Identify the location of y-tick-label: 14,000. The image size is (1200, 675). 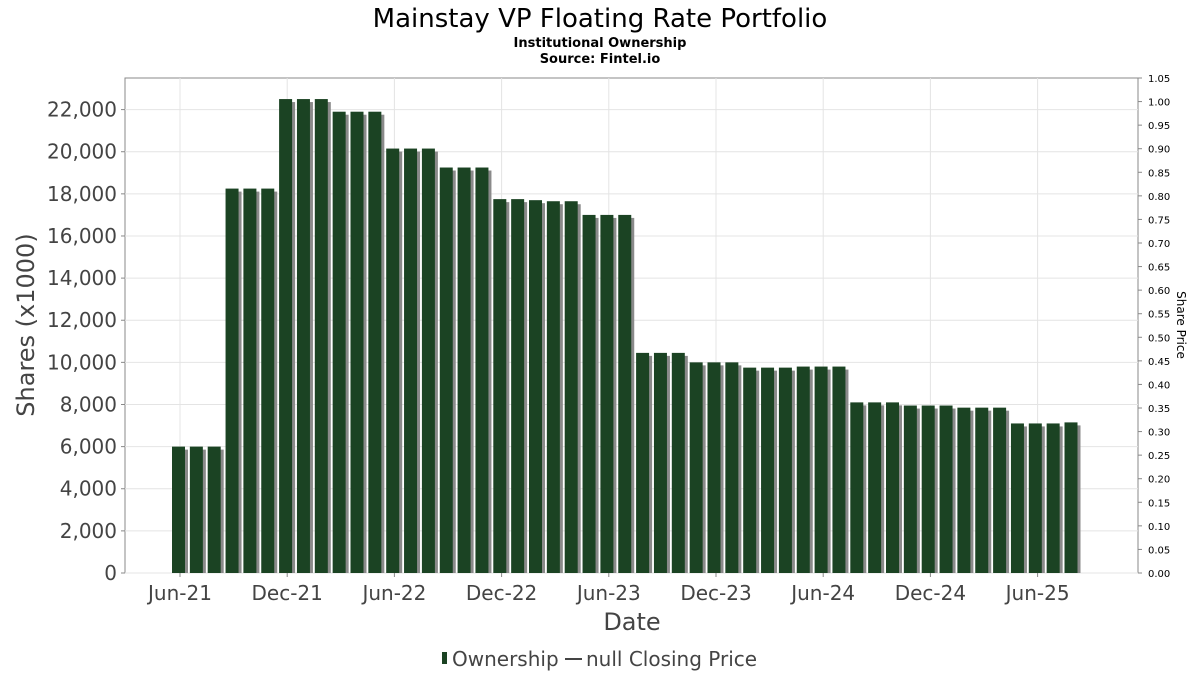
(82, 278).